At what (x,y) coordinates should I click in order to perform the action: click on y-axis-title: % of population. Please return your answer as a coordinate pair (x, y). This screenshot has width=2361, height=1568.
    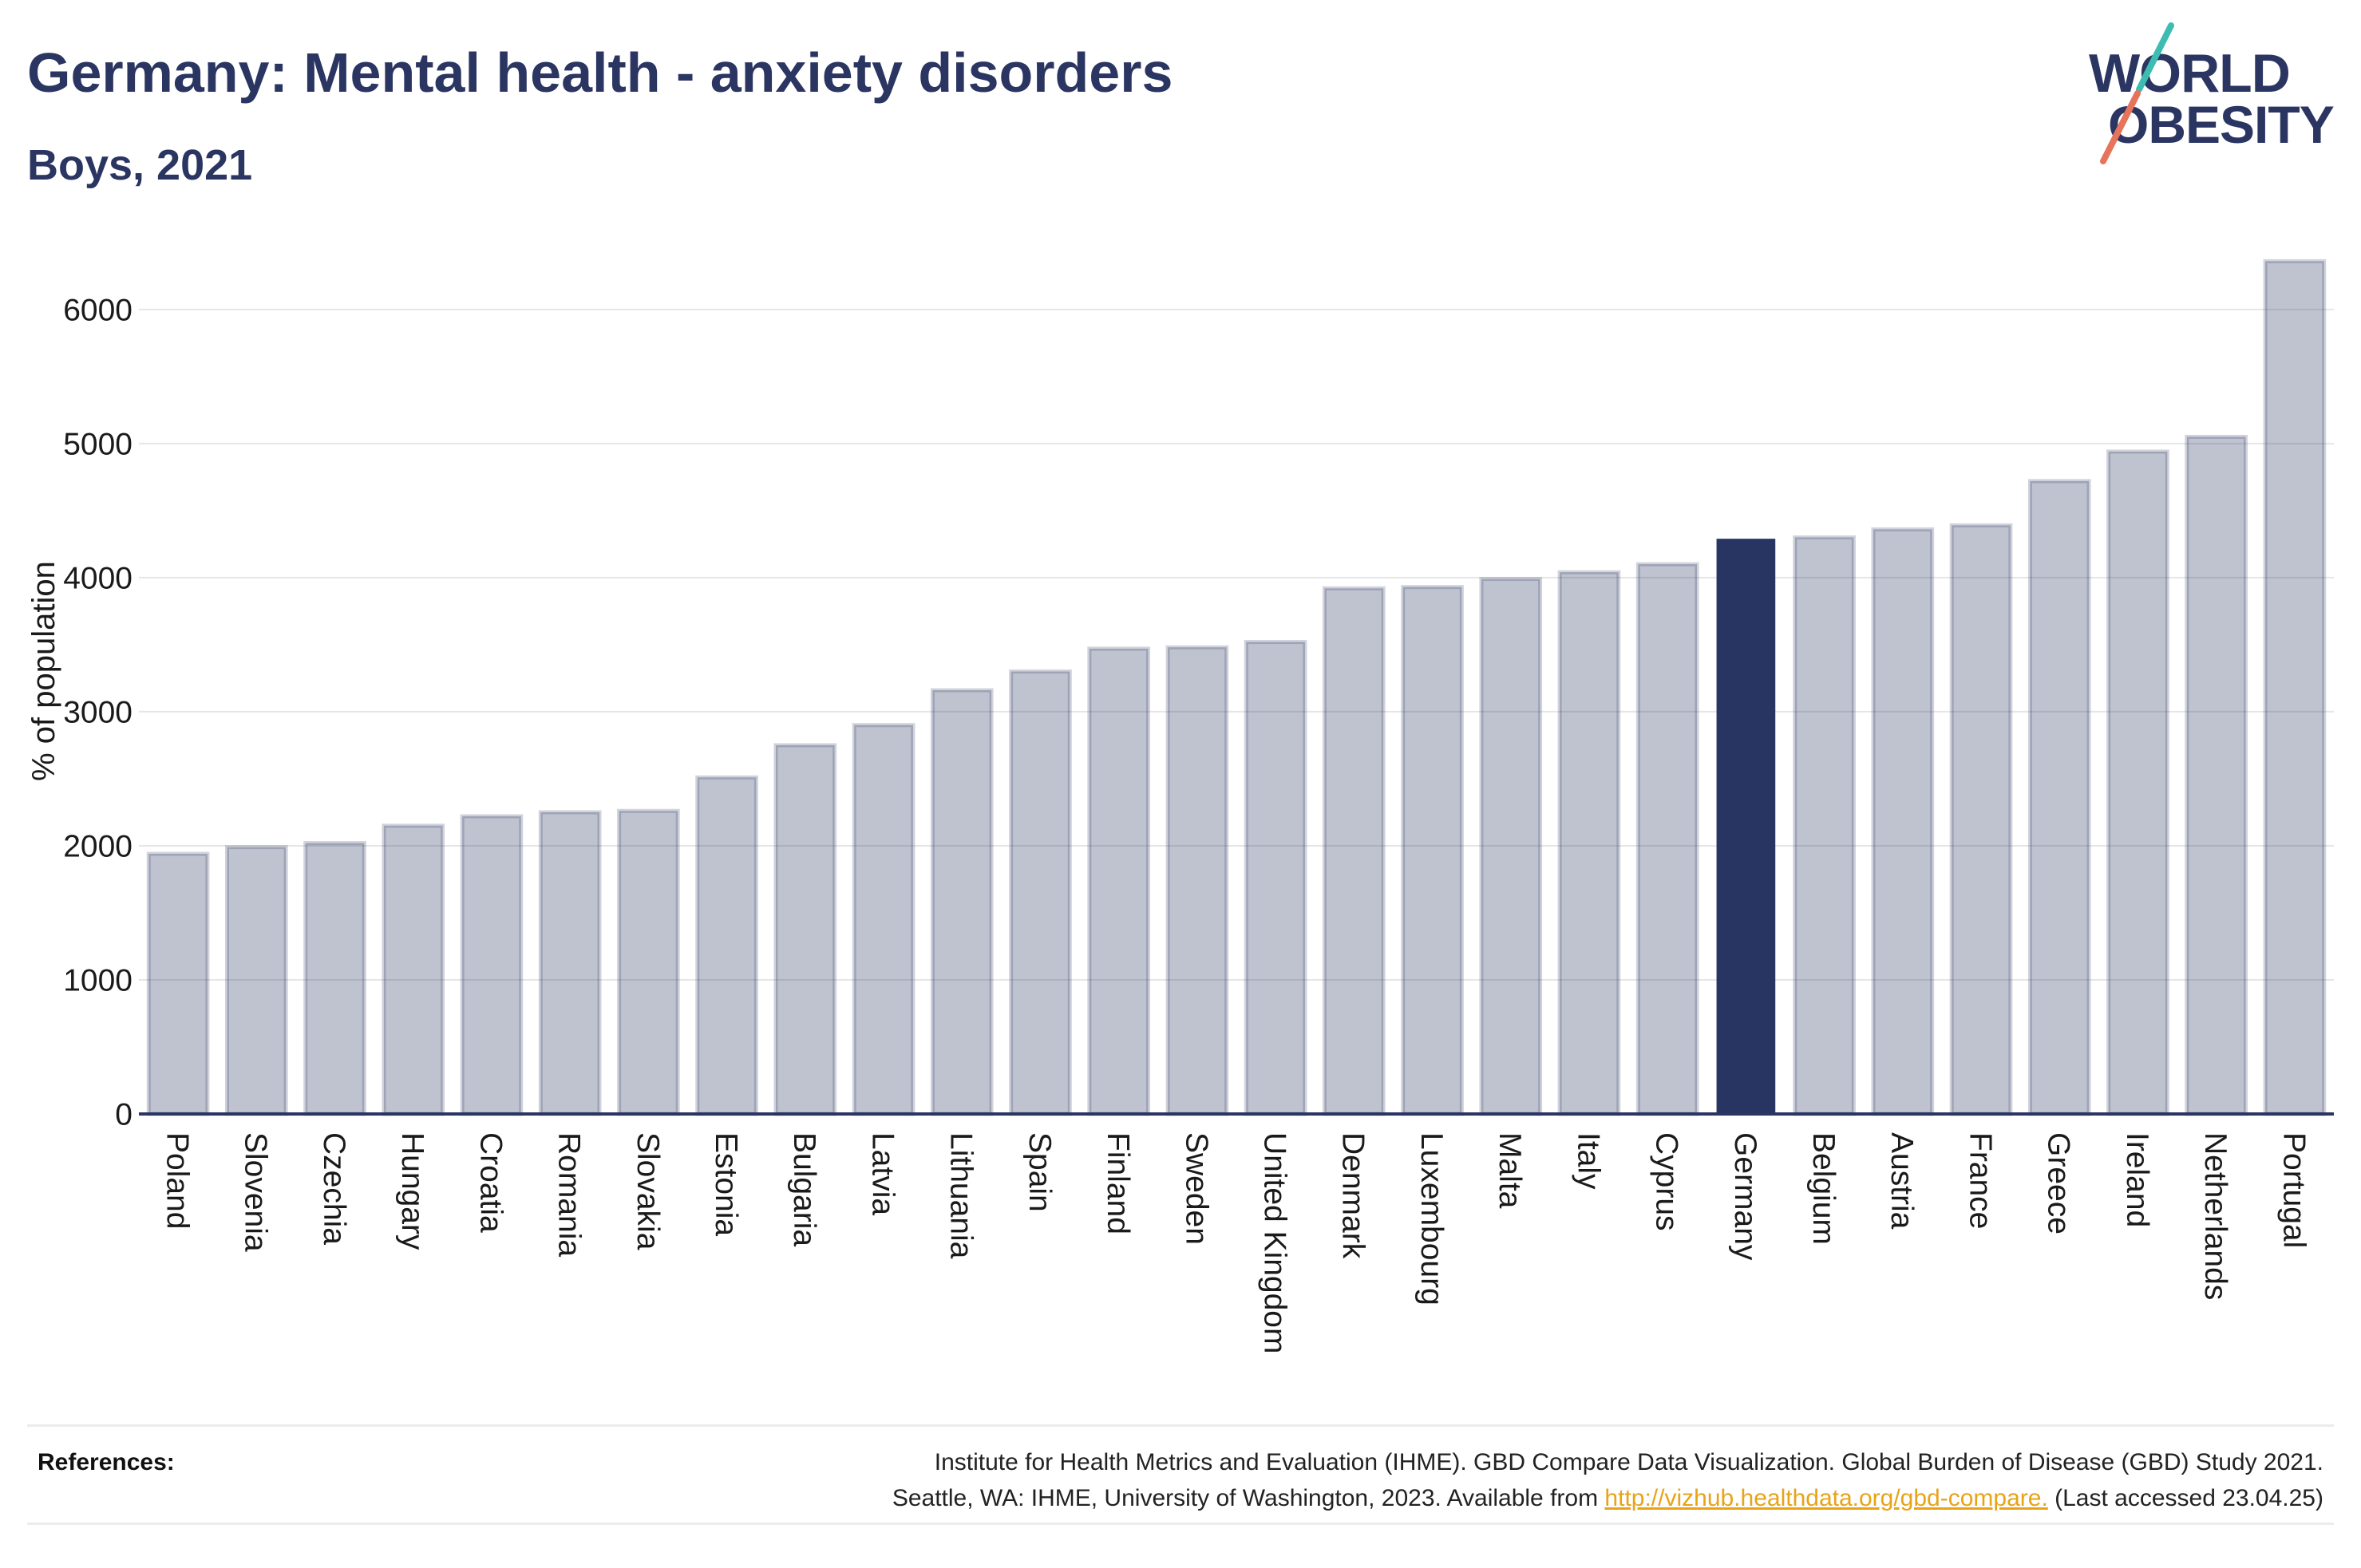
    Looking at the image, I should click on (43, 671).